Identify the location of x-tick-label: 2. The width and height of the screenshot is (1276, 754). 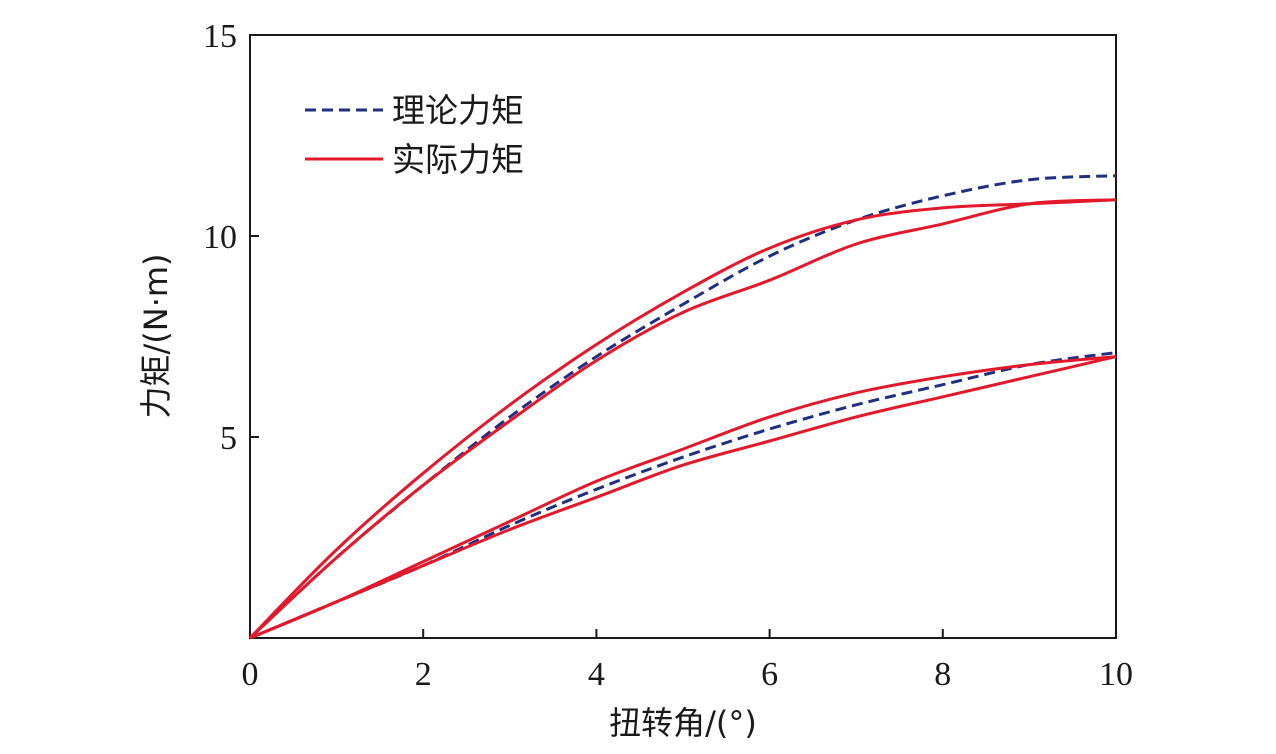
(423, 674).